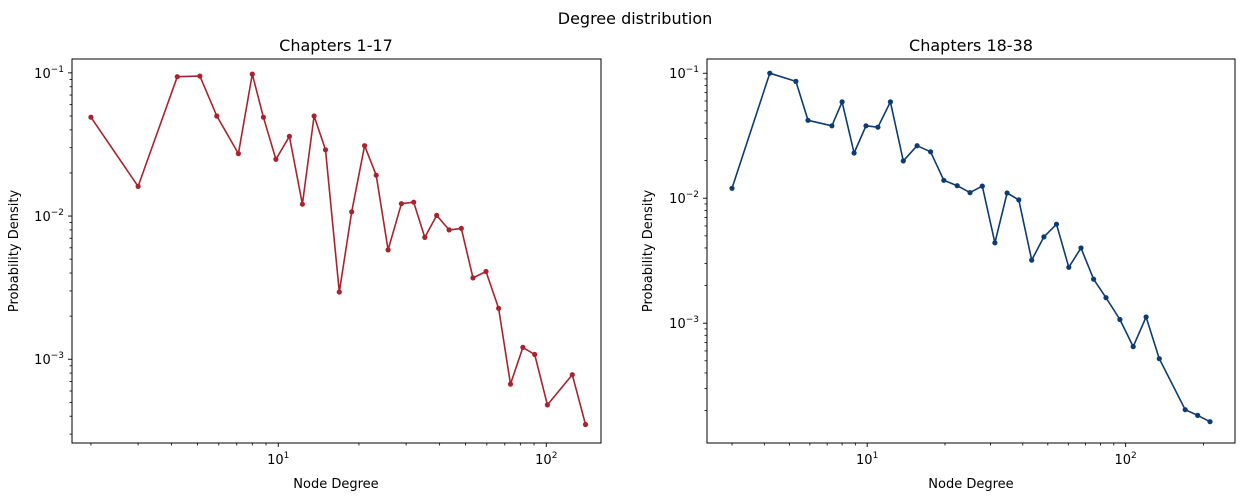  What do you see at coordinates (635, 18) in the screenshot?
I see `figure-suptitle: Degree distribution` at bounding box center [635, 18].